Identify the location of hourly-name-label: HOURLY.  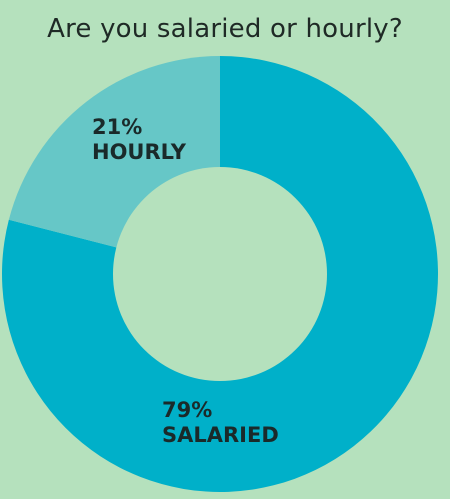
(139, 152).